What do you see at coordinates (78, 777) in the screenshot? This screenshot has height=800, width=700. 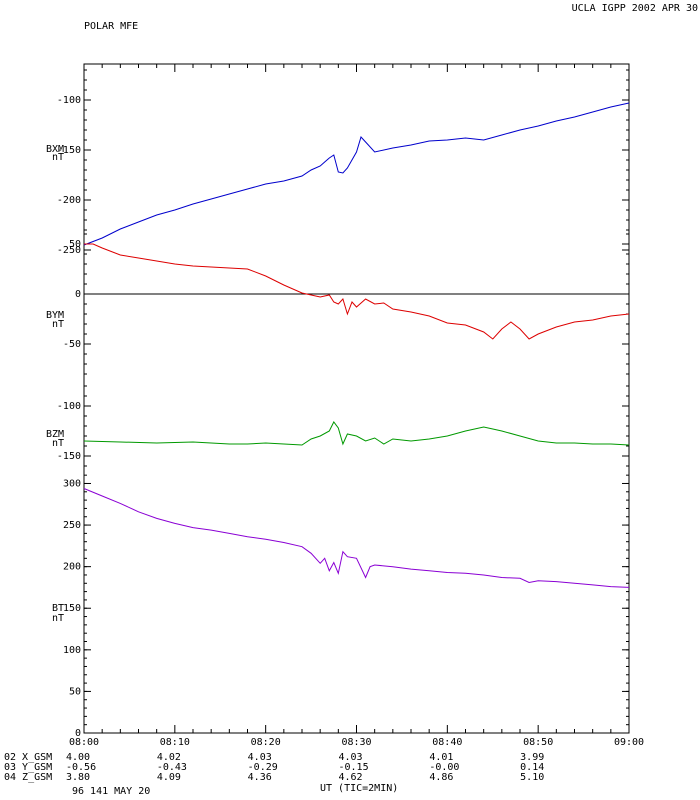 I see `ephemeris-value: 3.80` at bounding box center [78, 777].